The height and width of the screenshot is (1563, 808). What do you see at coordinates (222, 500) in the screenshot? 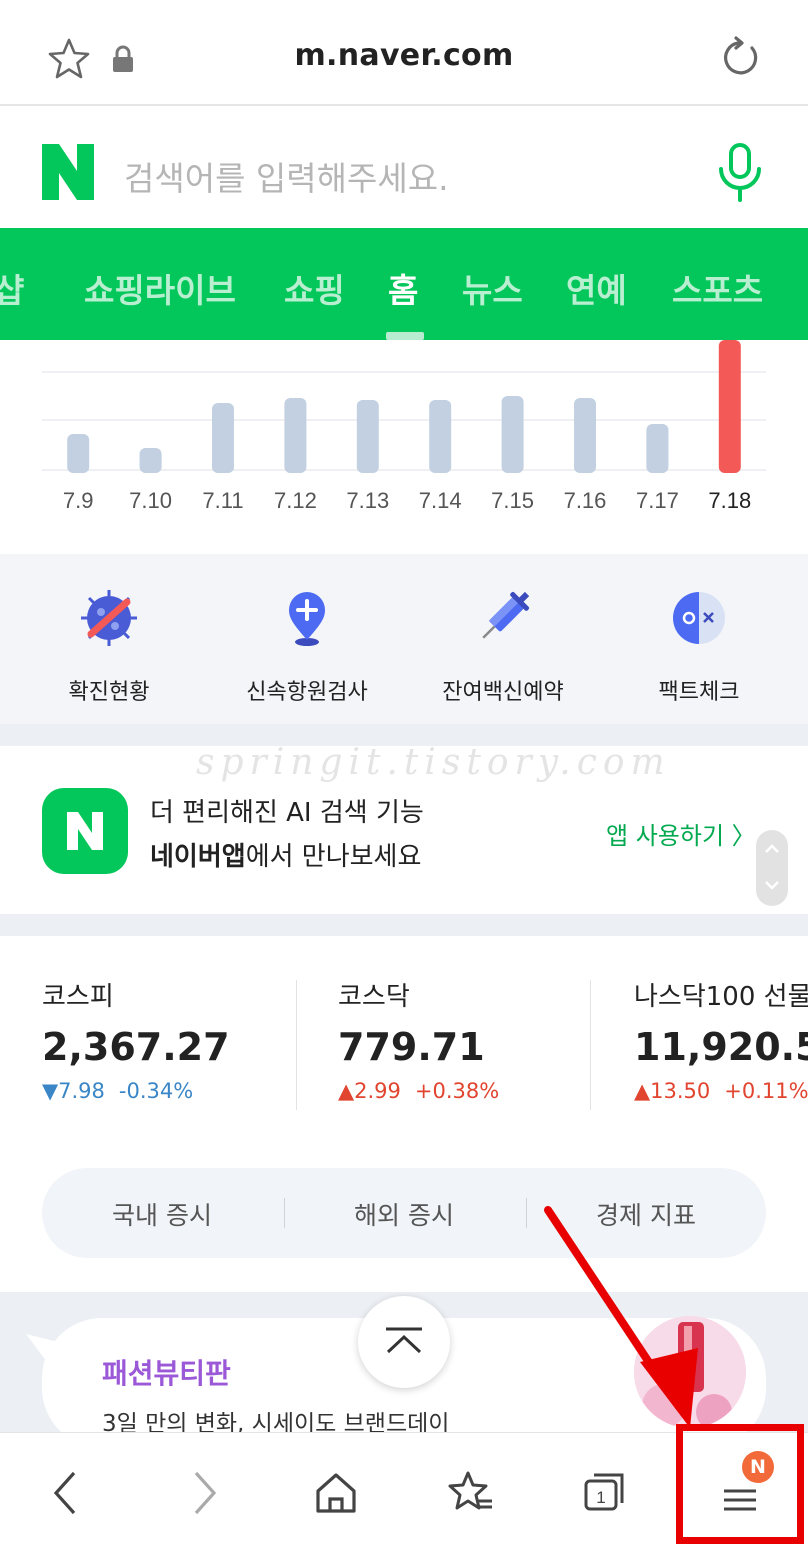
I see `chart-x-tick-label: 7.11` at bounding box center [222, 500].